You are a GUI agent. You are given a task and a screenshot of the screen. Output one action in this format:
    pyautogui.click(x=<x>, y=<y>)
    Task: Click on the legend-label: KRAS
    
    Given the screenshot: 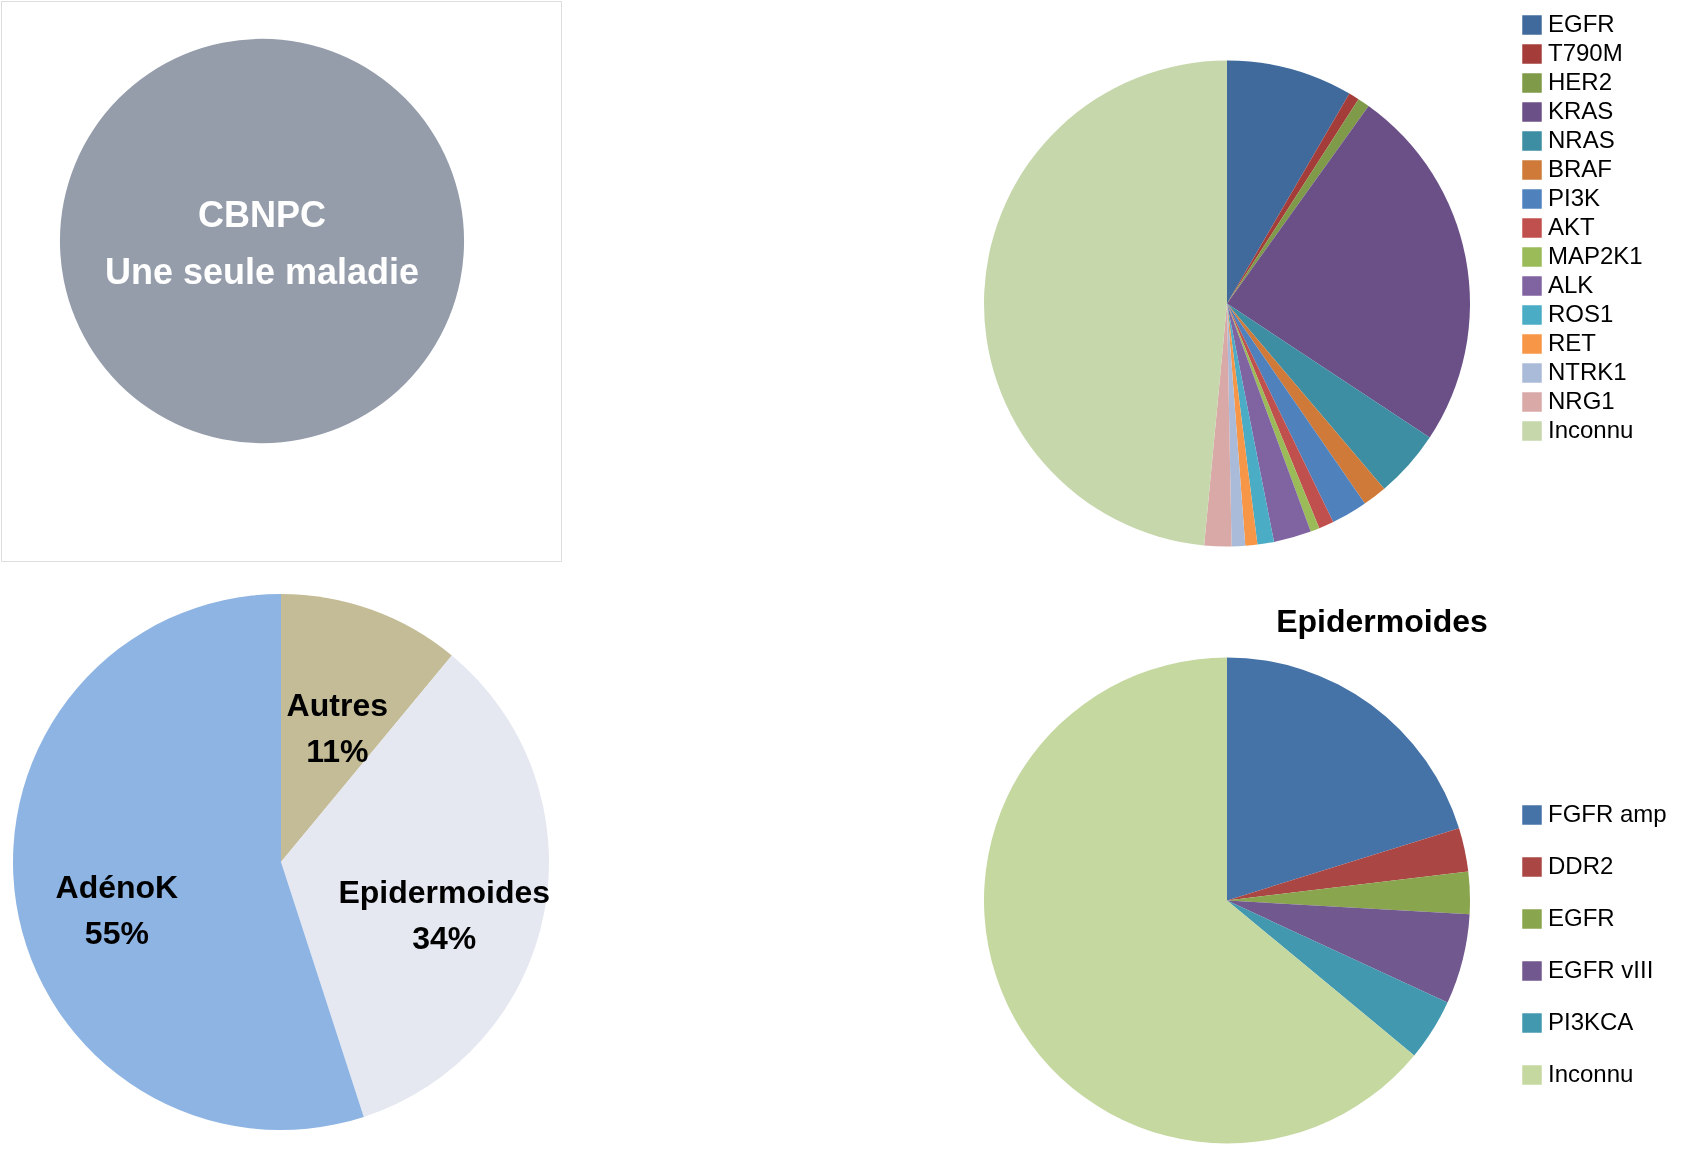 What is the action you would take?
    pyautogui.click(x=1581, y=110)
    